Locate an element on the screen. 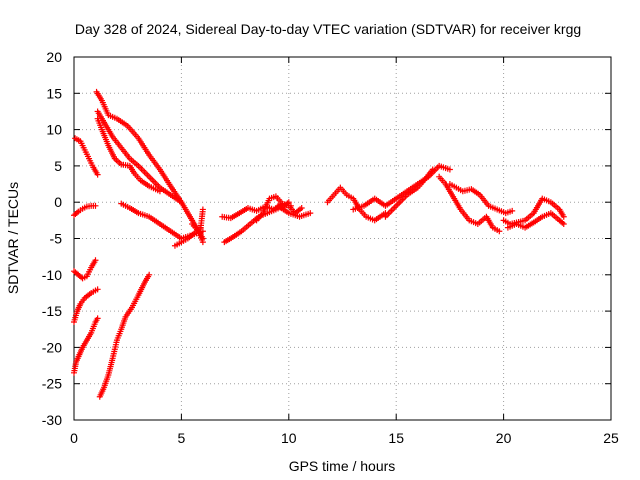 The image size is (640, 480). x-tick-label: 25 is located at coordinates (611, 438).